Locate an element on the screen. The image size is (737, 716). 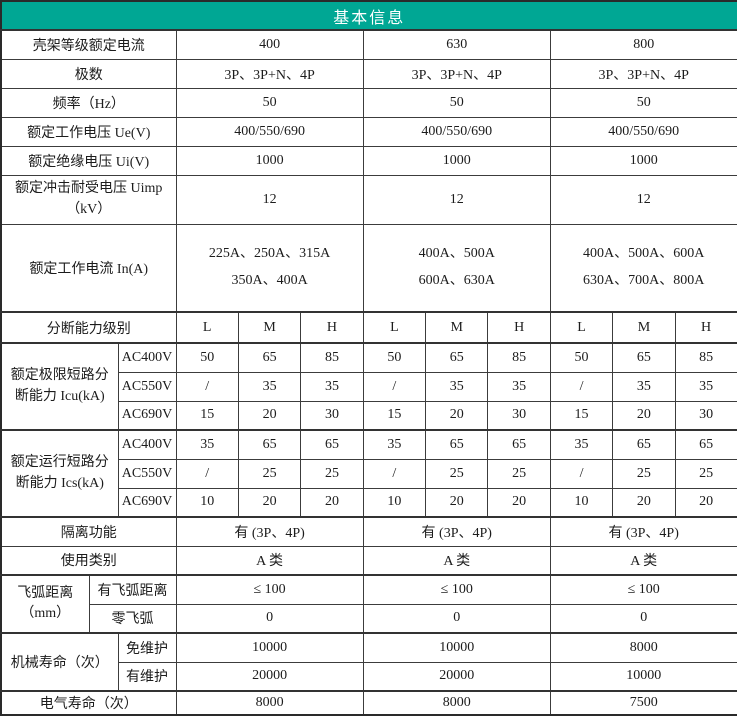
spec-cell: 400 is located at coordinates (269, 44).